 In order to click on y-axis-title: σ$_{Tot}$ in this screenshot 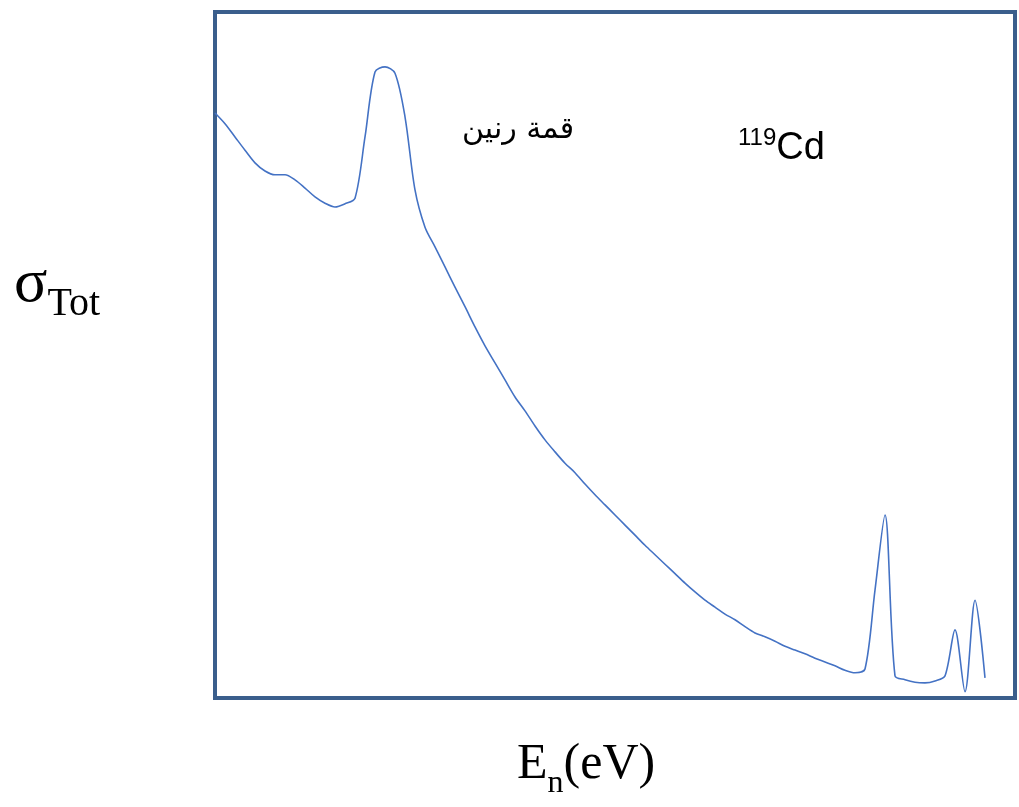, I will do `click(57, 285)`.